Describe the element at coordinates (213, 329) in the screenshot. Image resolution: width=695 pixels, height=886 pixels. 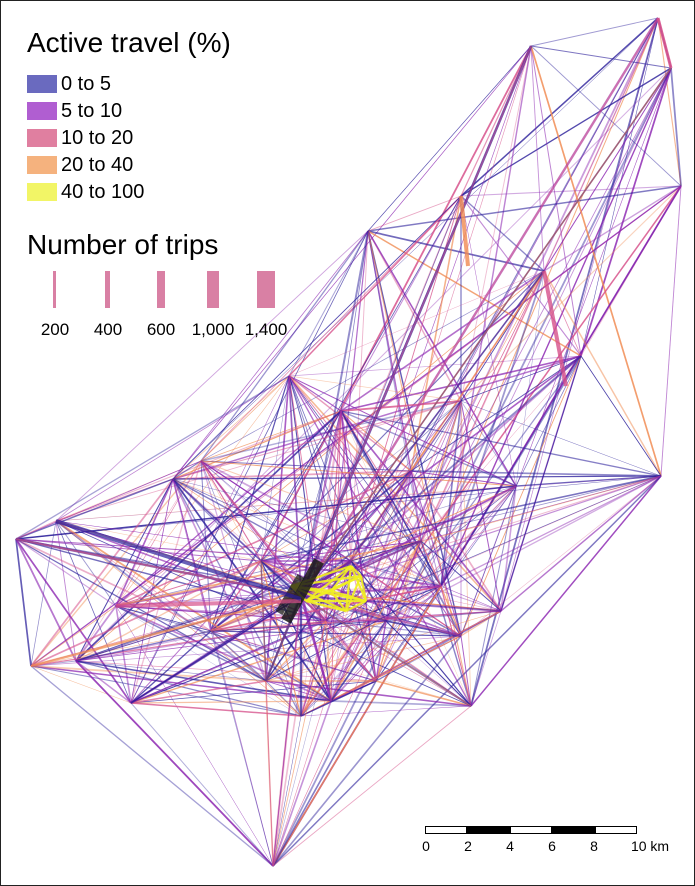
I see `size-key-label: 1,000` at that location.